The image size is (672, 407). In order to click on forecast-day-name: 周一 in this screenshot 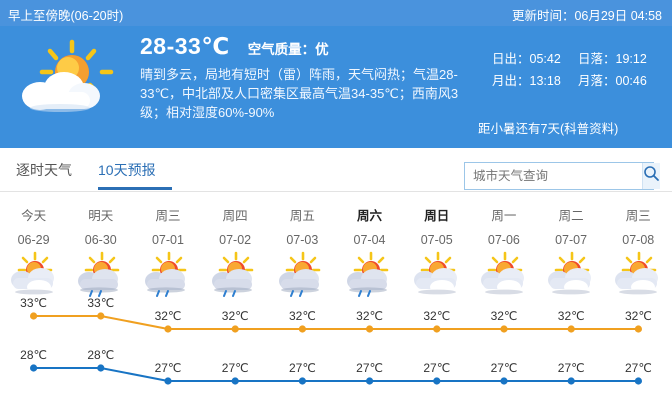, I will do `click(504, 216)`.